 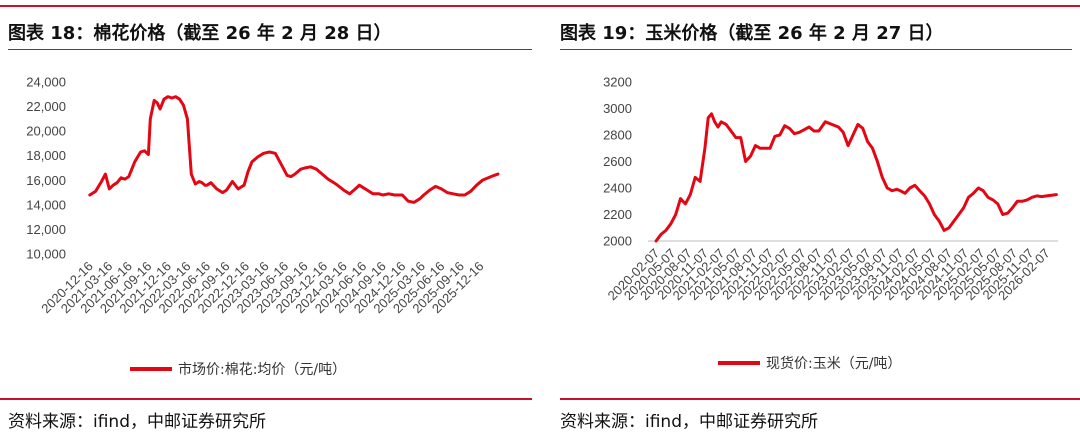 What do you see at coordinates (46, 155) in the screenshot?
I see `left-y-tick-label: 18,000` at bounding box center [46, 155].